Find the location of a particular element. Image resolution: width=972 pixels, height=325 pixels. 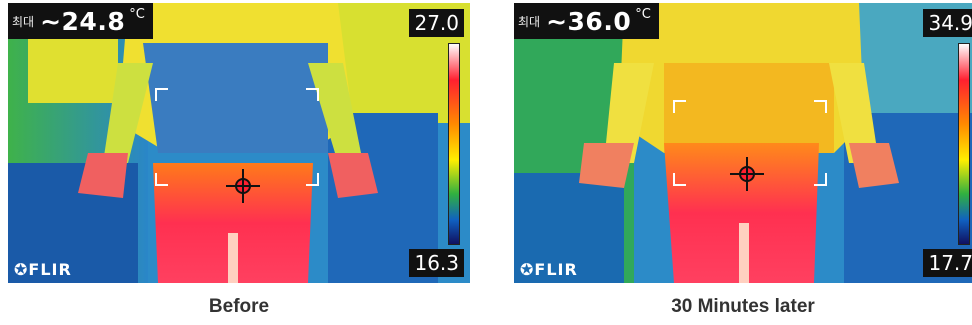

max-temp-value: ~36.0 is located at coordinates (589, 21).